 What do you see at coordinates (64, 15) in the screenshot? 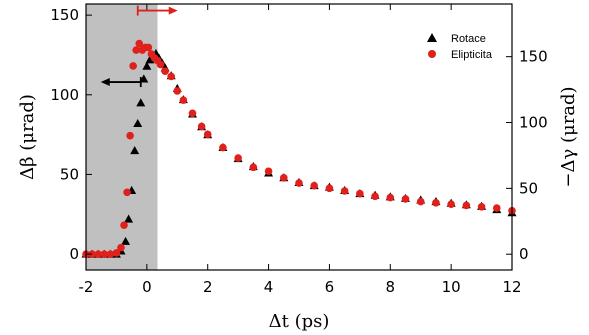
I see `y-tick-label-left: 150` at bounding box center [64, 15].